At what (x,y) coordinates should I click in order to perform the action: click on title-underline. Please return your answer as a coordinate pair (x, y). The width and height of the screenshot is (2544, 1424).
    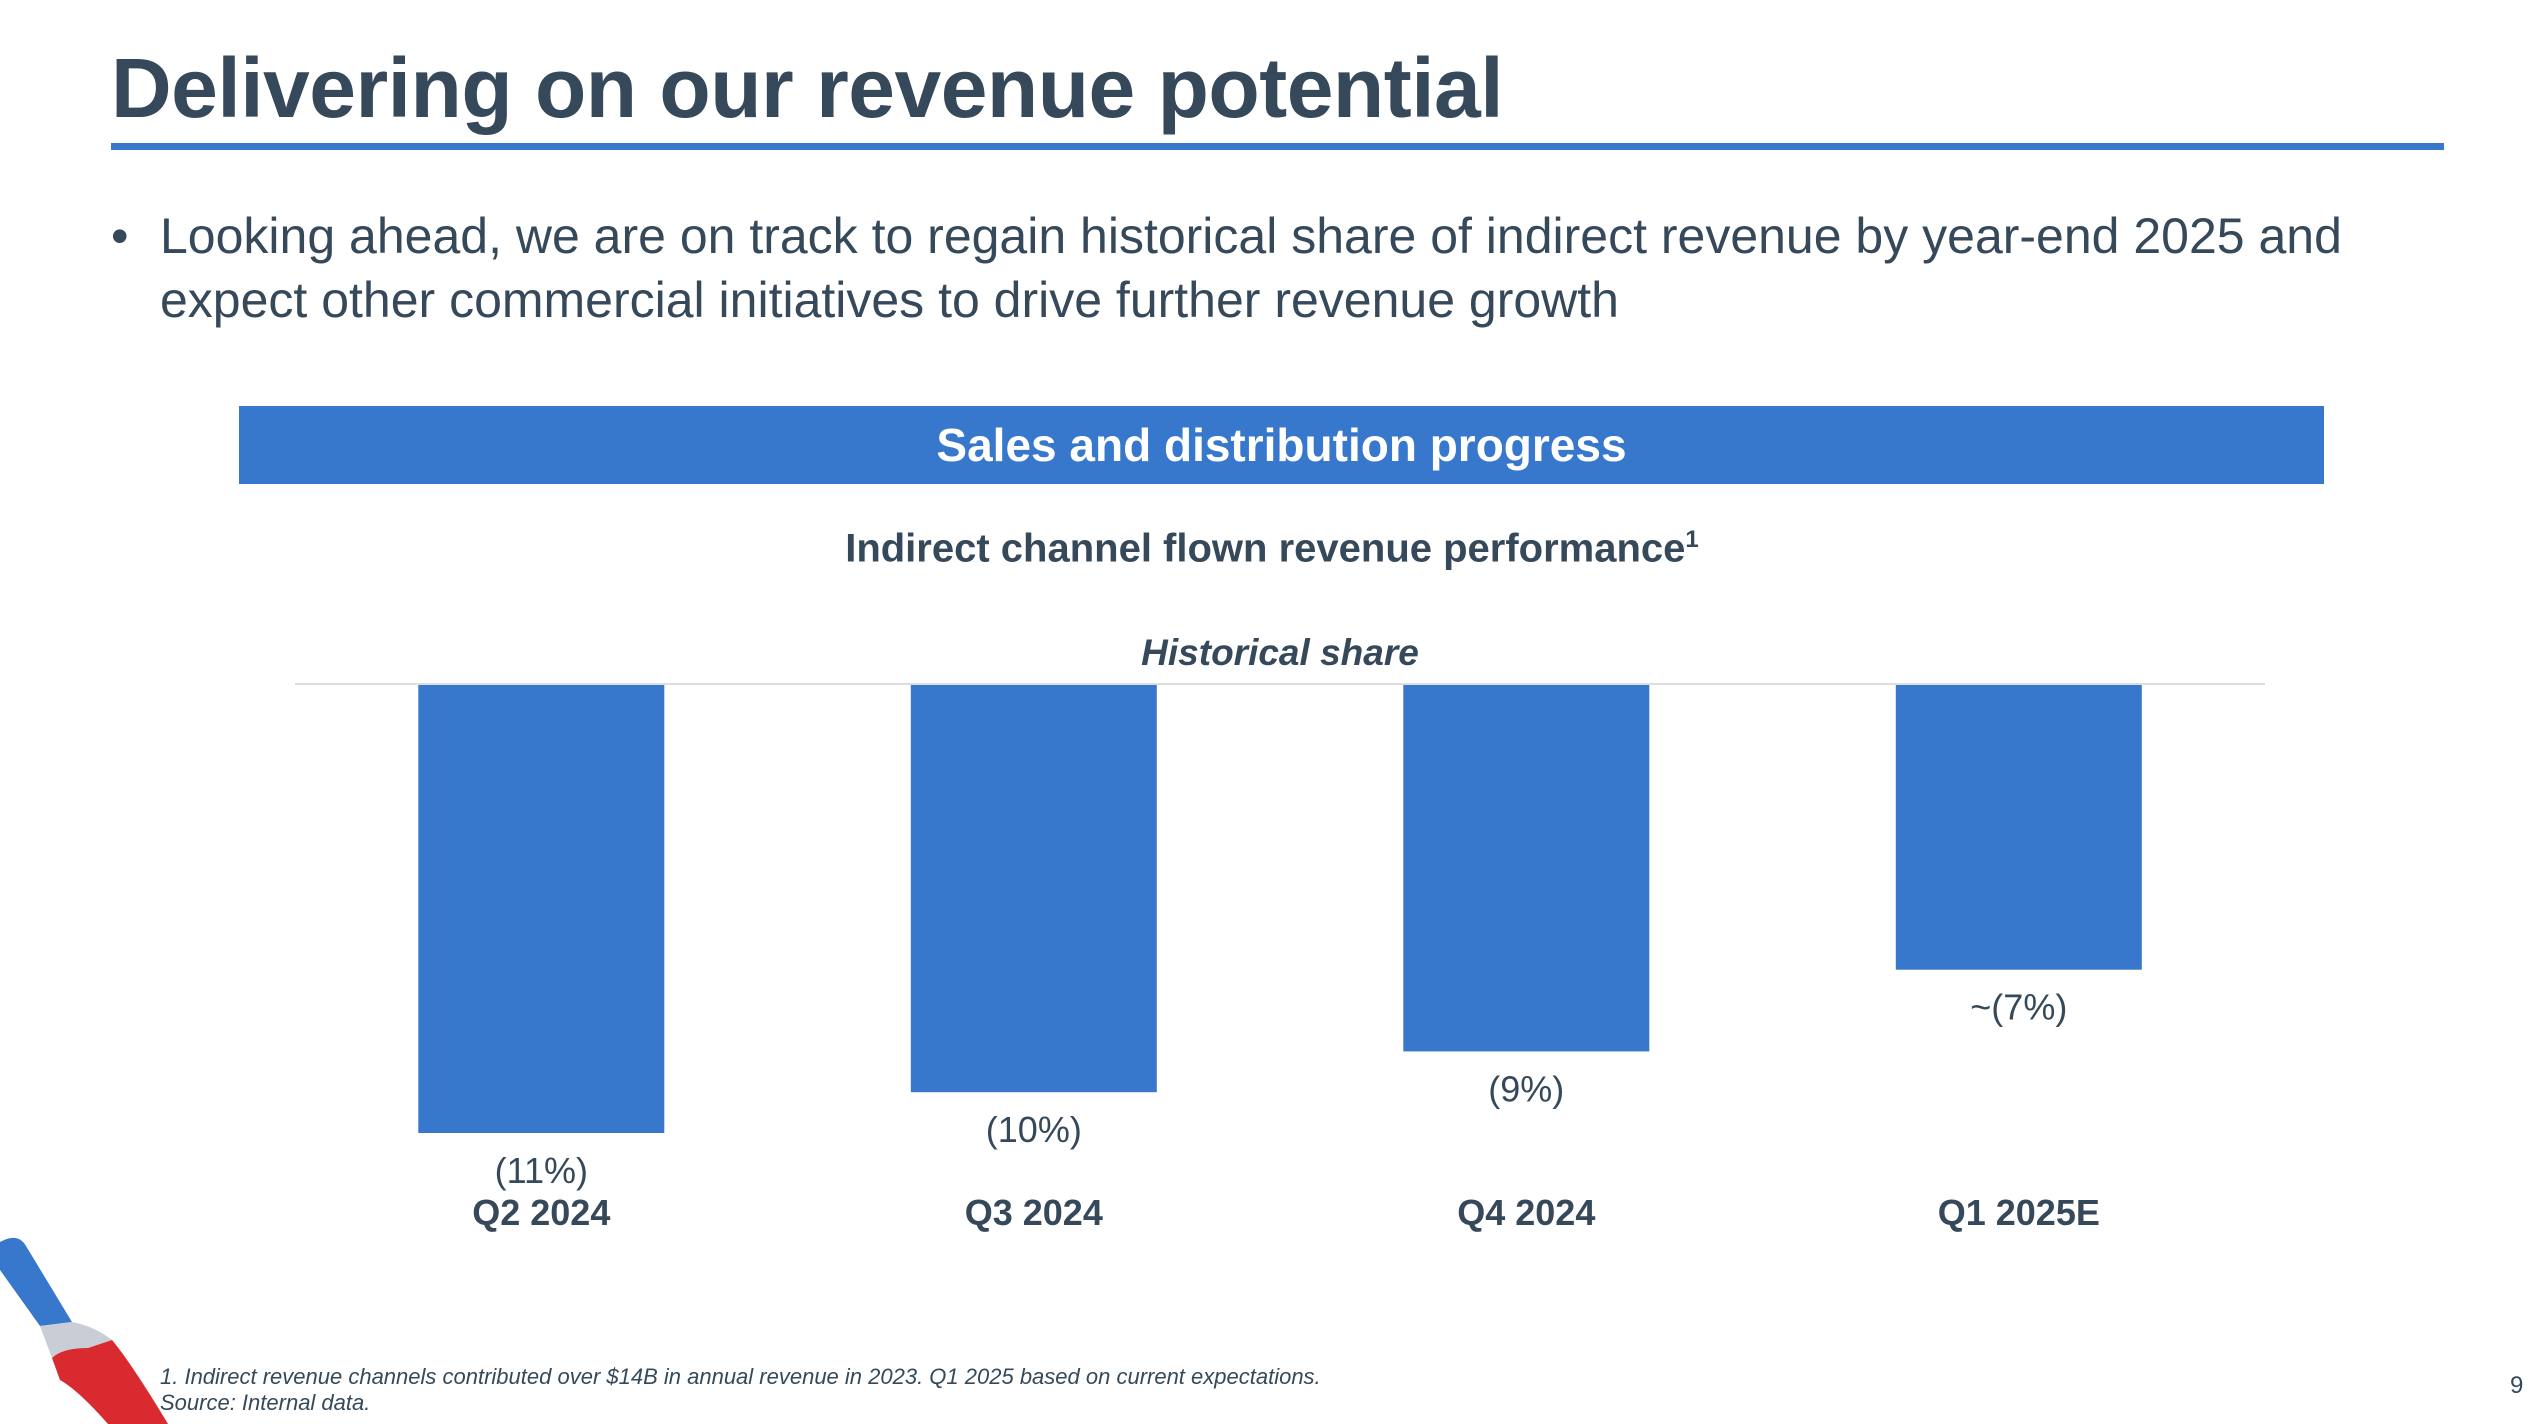
    Looking at the image, I should click on (1277, 146).